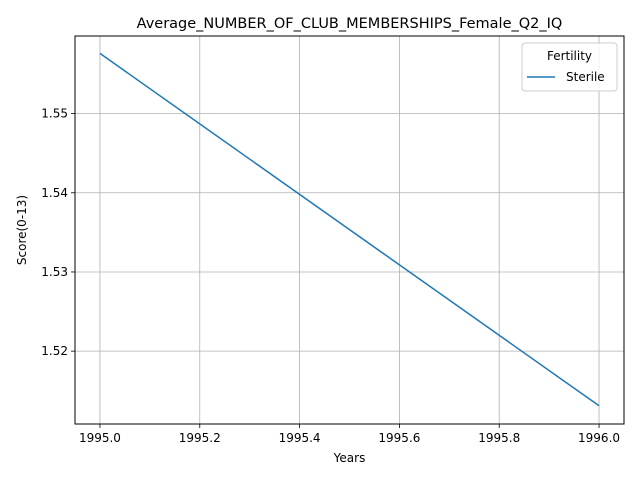 This screenshot has height=480, width=640. Describe the element at coordinates (54, 193) in the screenshot. I see `y-tick-label: 1.54` at that location.